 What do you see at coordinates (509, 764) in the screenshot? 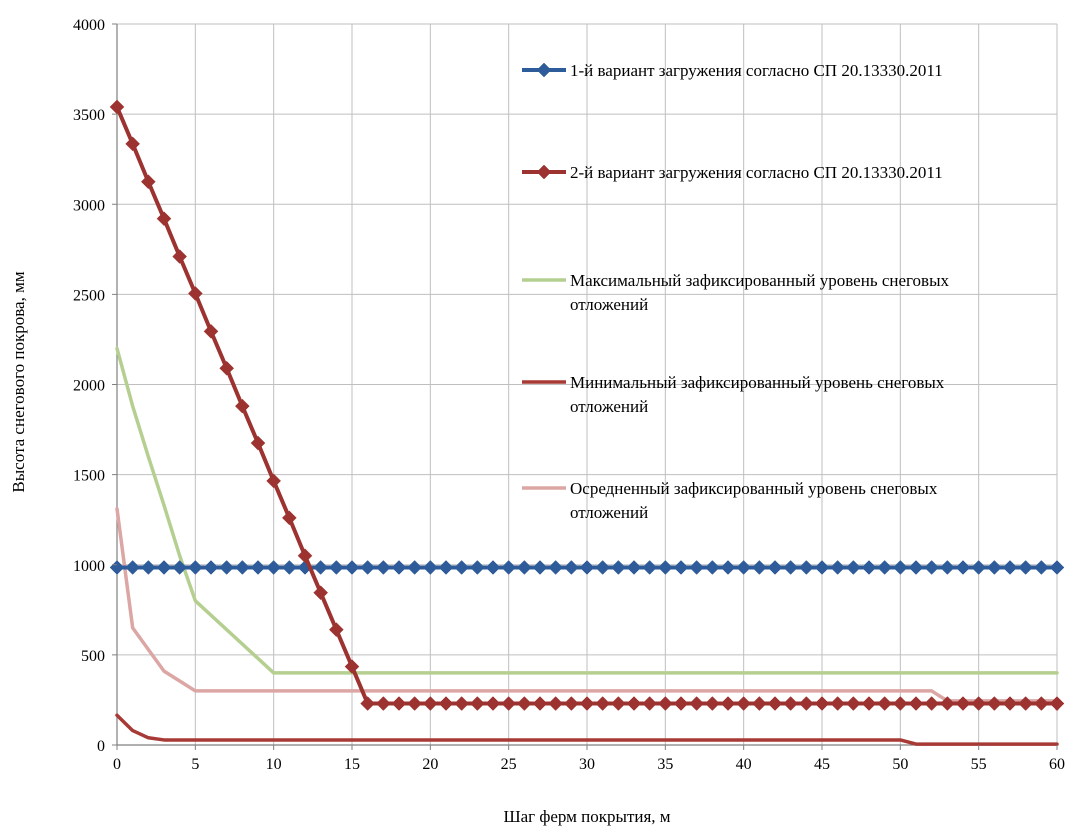
I see `x-tick-label: 25` at bounding box center [509, 764].